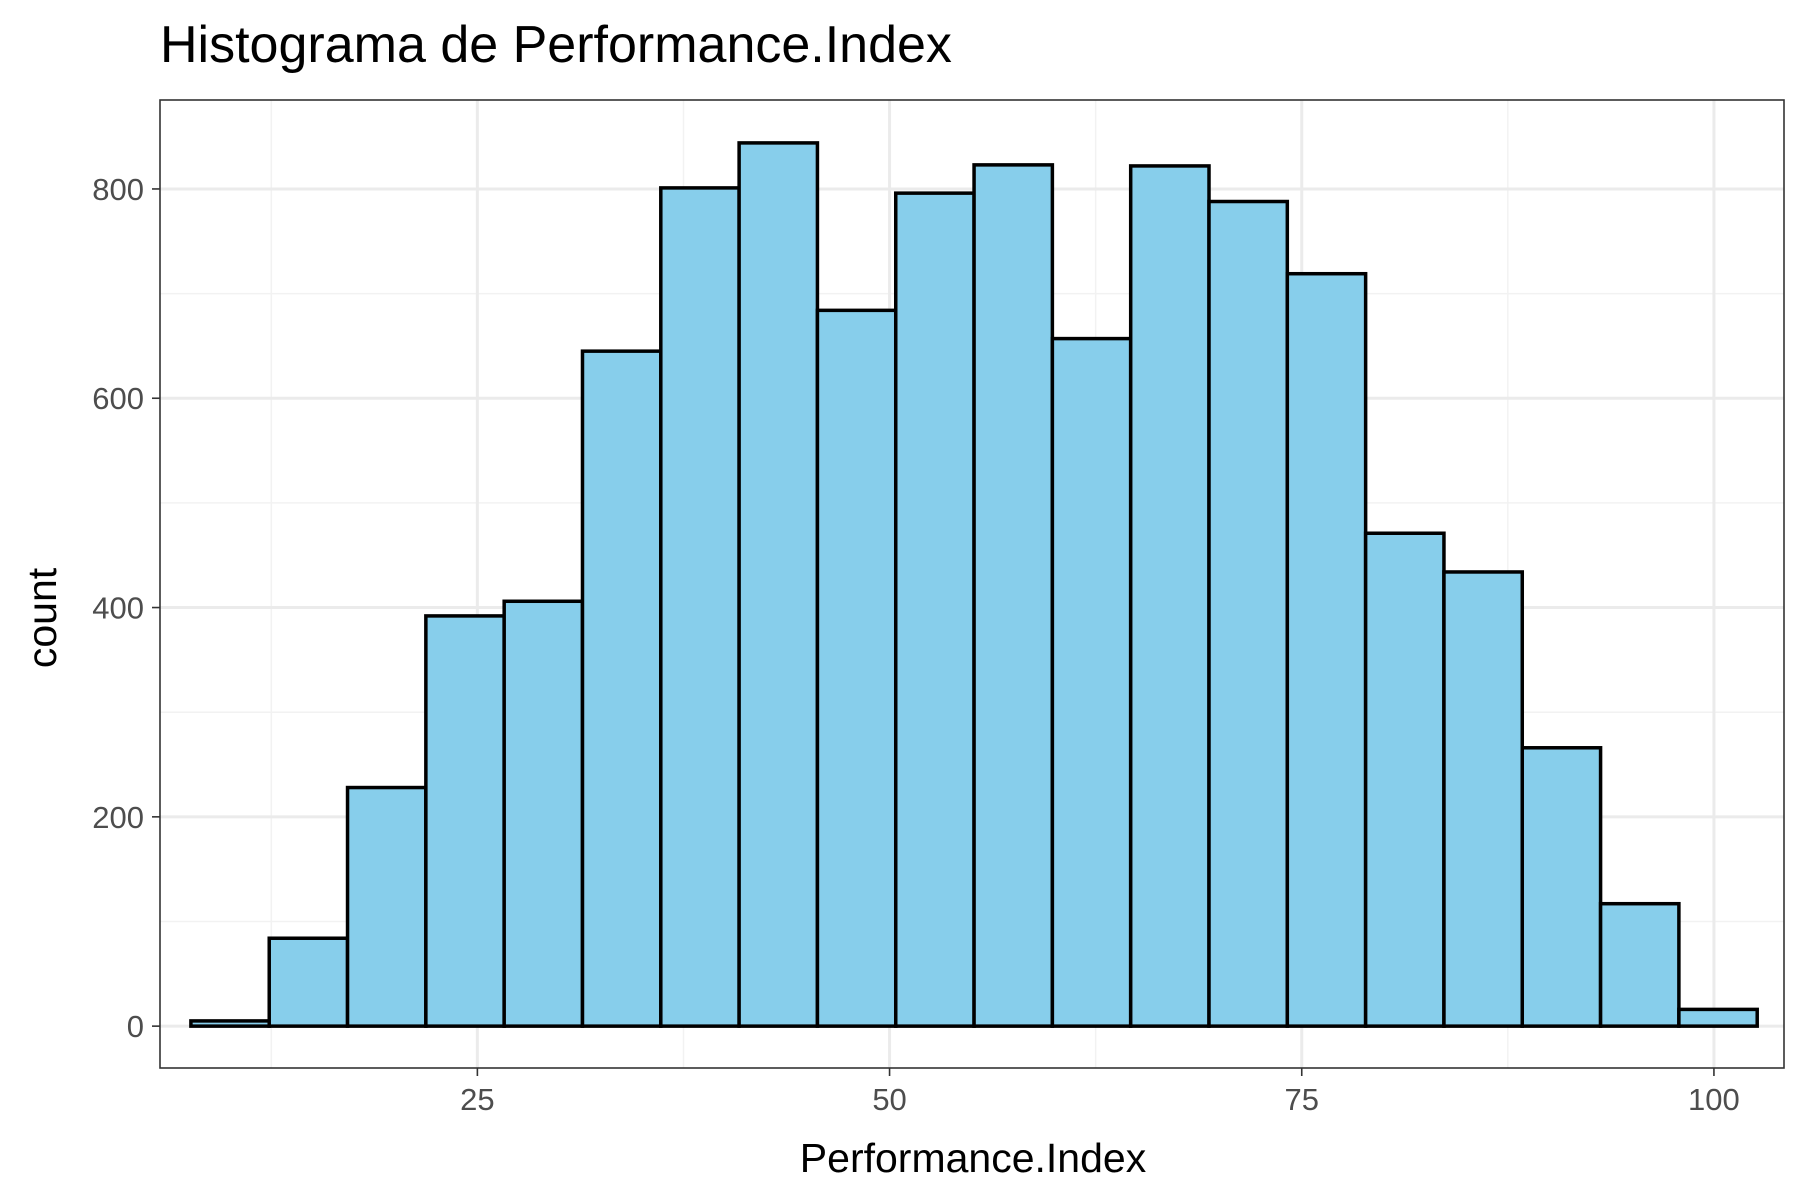 The image size is (1800, 1200). I want to click on y-tick-label: 600, so click(118, 398).